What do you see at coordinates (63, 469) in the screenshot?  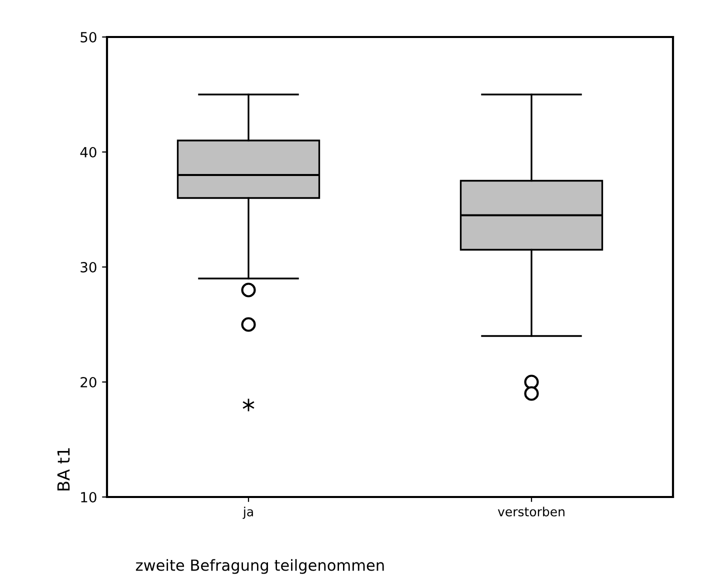 I see `y-axis-title: BA t1` at bounding box center [63, 469].